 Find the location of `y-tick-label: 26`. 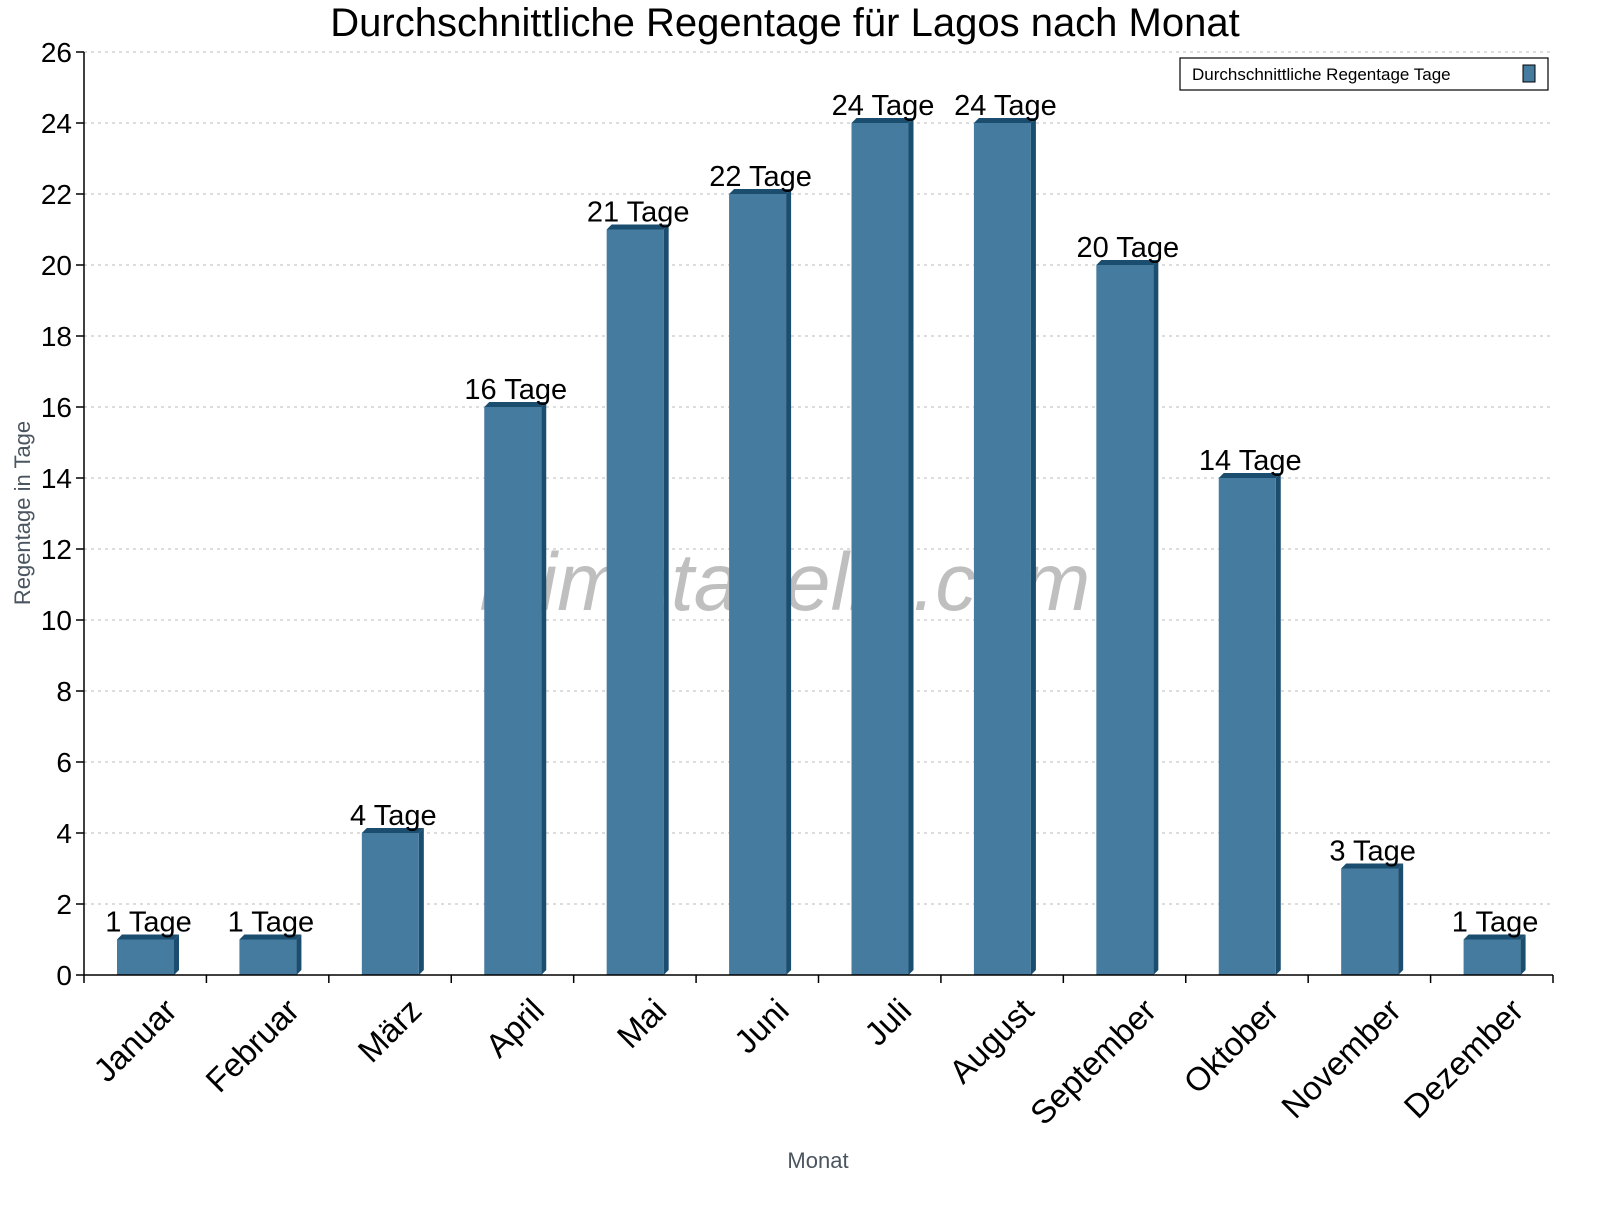

y-tick-label: 26 is located at coordinates (56, 52).